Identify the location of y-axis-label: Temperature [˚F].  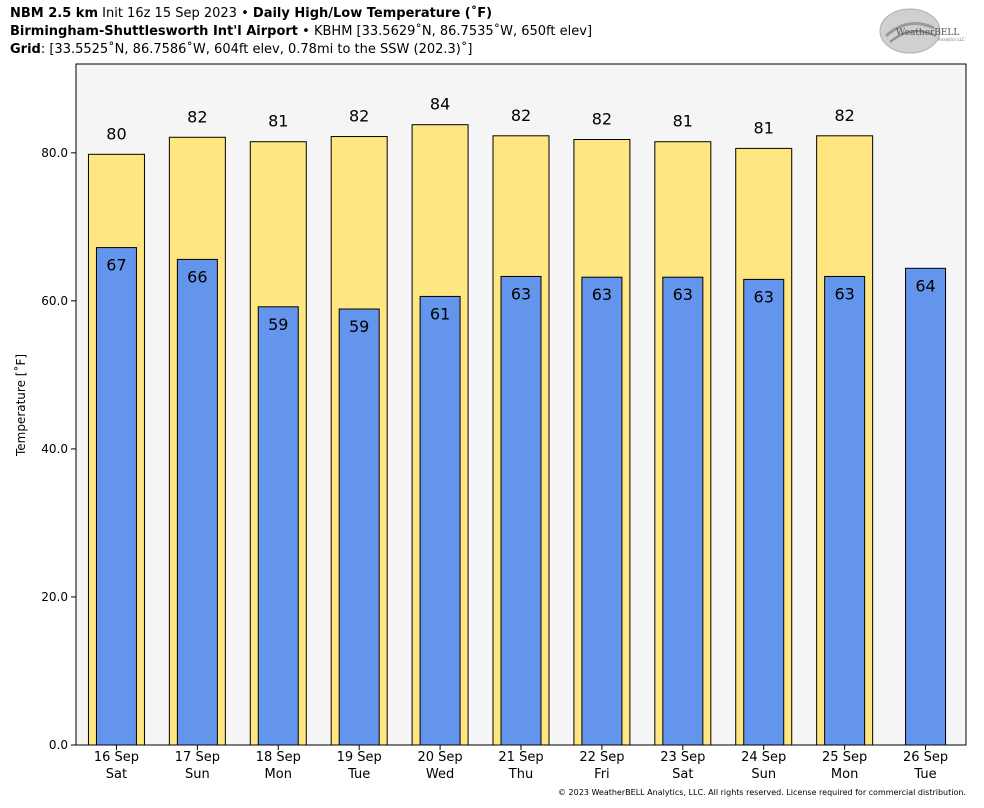
(20, 405).